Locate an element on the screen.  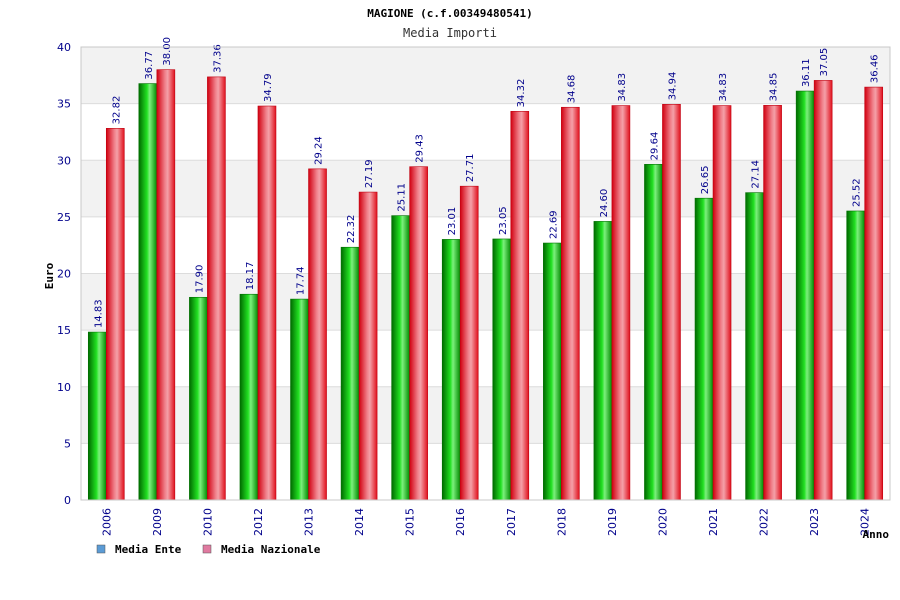
y-tick-label: 20 is located at coordinates (64, 274).